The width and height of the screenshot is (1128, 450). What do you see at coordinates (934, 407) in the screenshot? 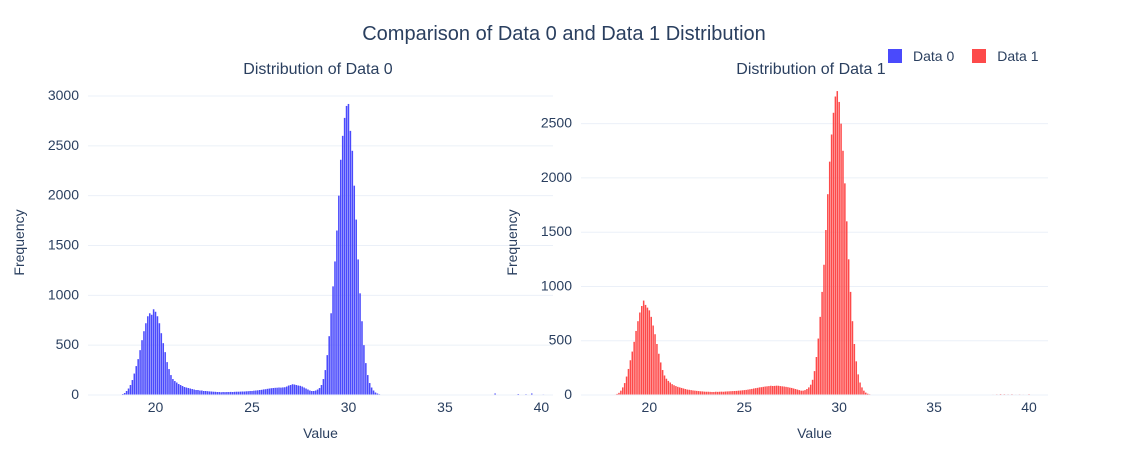
I see `x-tick-label: 35` at bounding box center [934, 407].